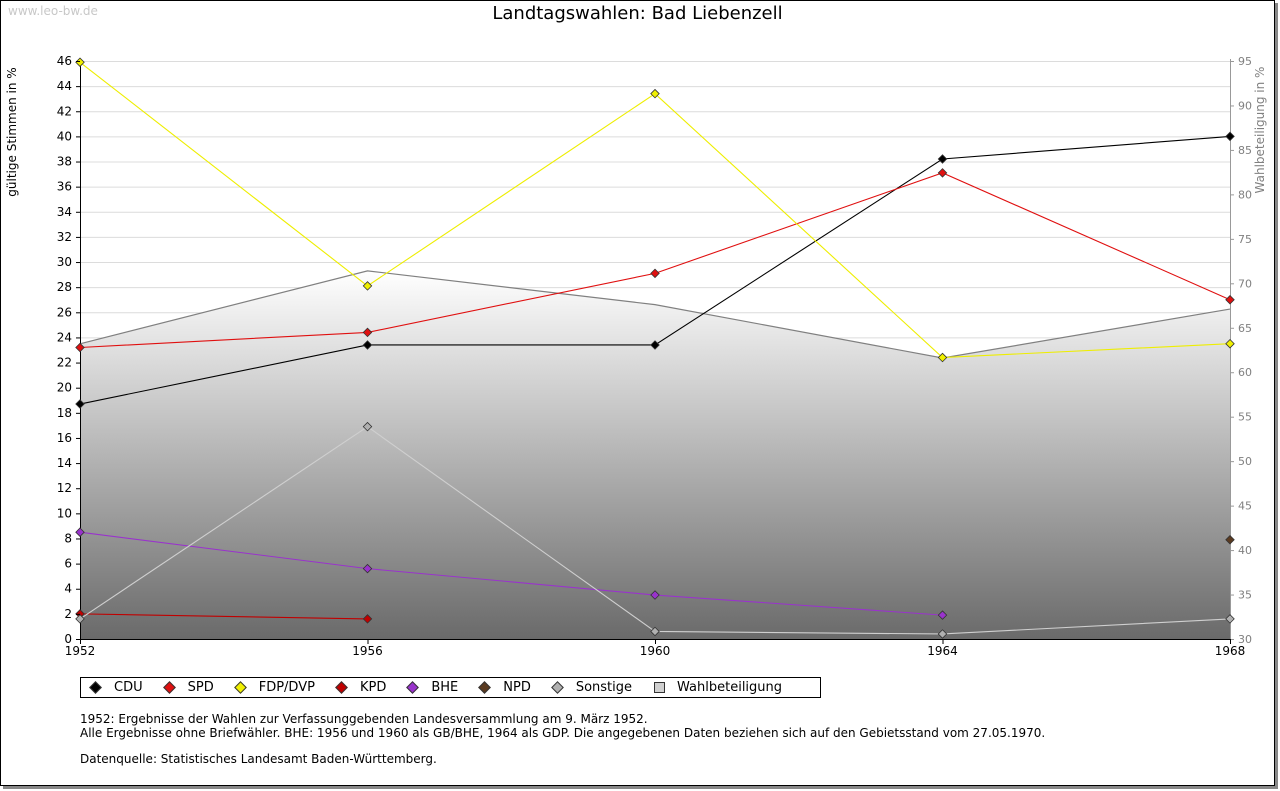 The image size is (1280, 791). I want to click on watermark: www.leo-bw.de, so click(53, 11).